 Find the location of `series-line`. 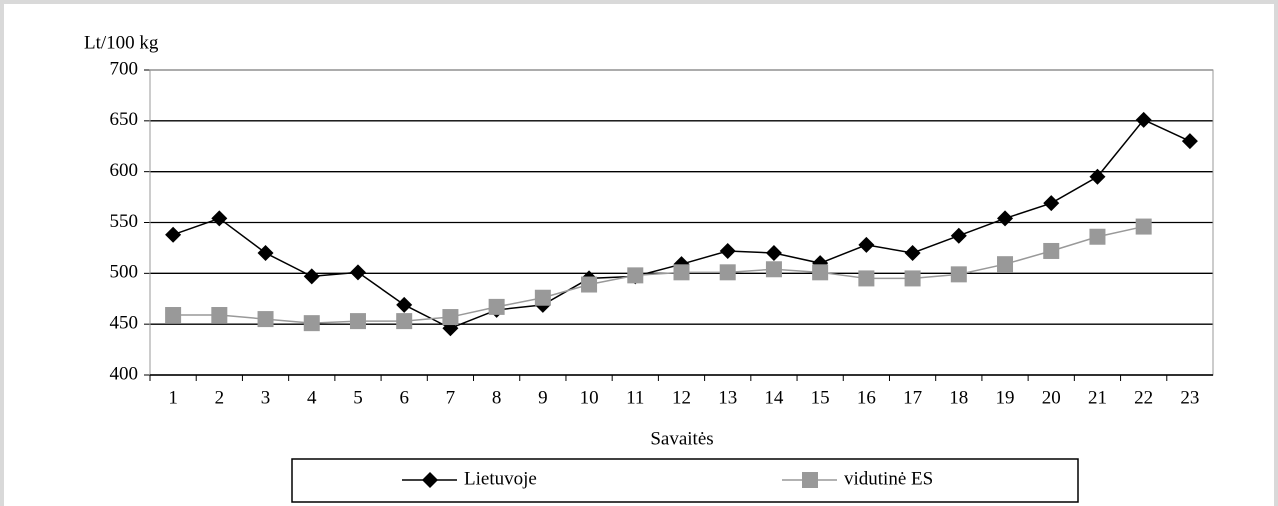

series-line is located at coordinates (658, 274).